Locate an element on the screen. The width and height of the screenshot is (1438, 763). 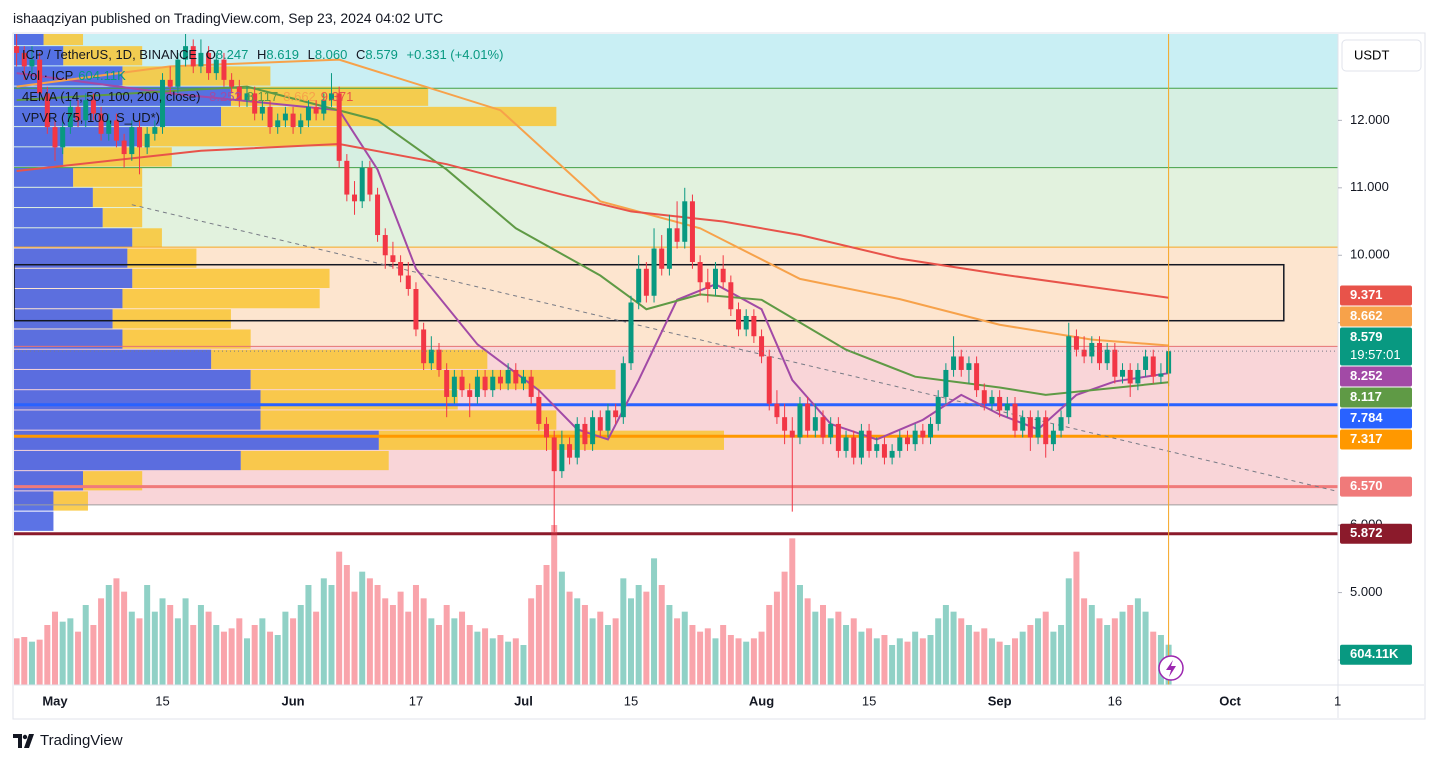
ema-value: 8.662 is located at coordinates (299, 96).